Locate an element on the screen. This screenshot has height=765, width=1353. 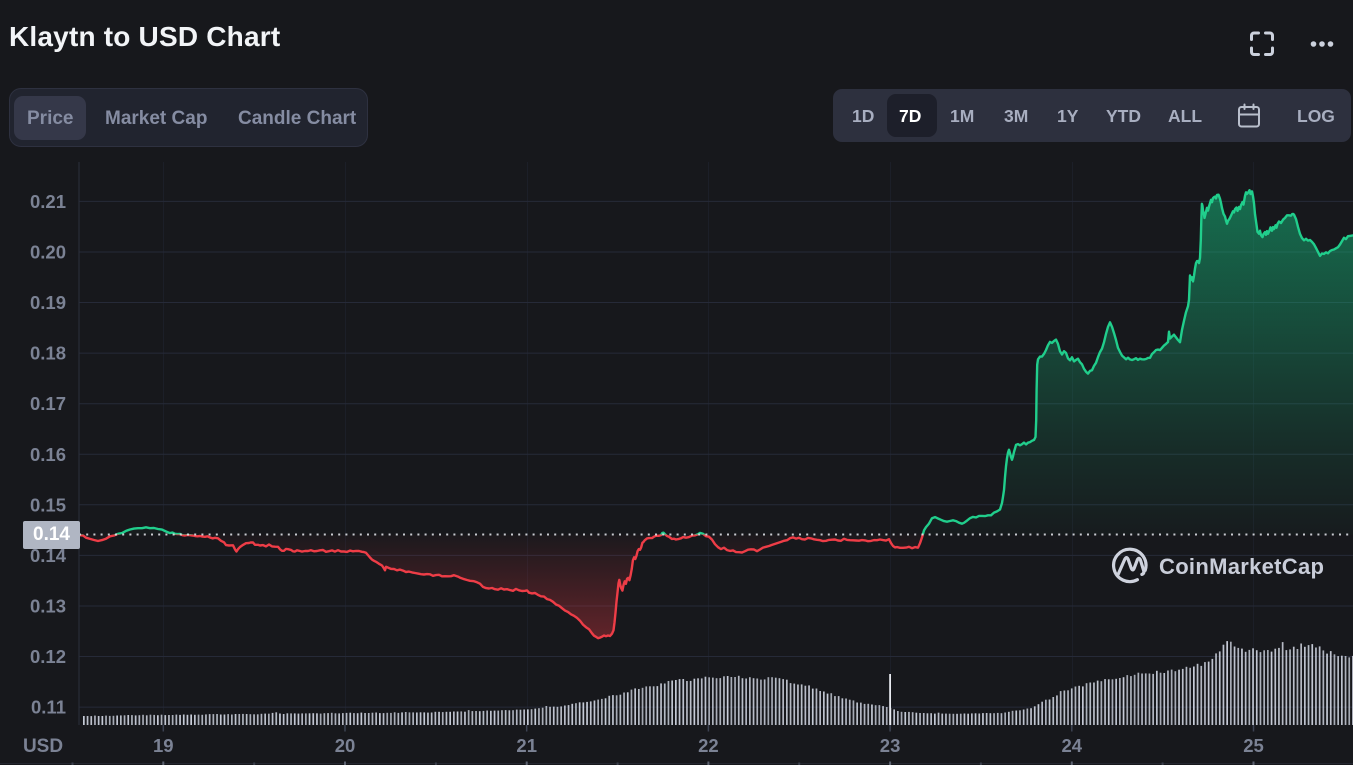
svg-text: 0.19 is located at coordinates (48, 302).